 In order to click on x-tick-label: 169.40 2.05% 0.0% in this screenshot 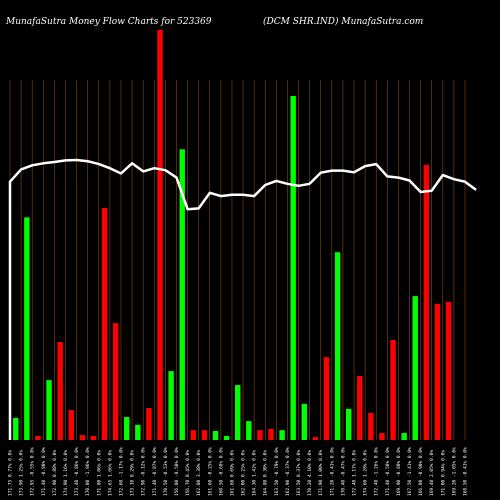, I will do `click(432, 473)`.